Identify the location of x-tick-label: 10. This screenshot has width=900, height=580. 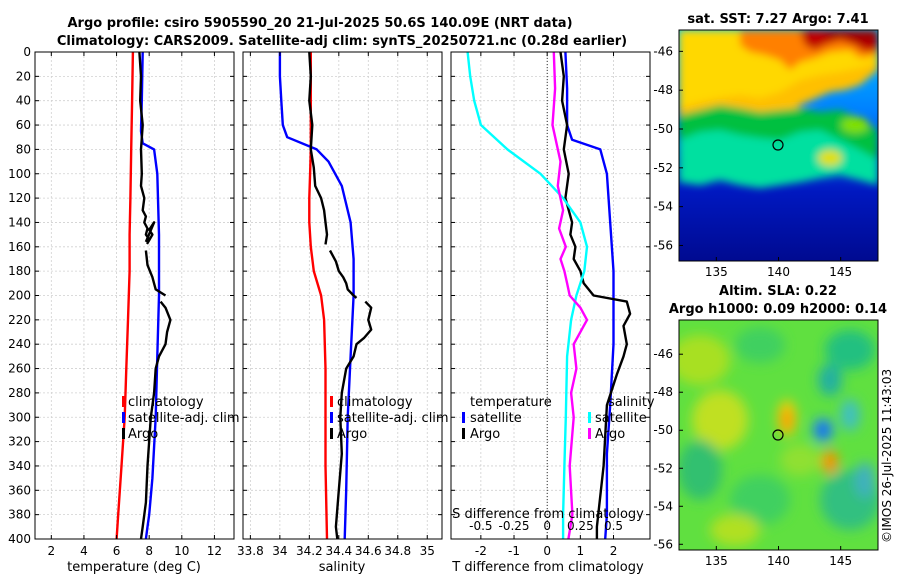
(181, 551).